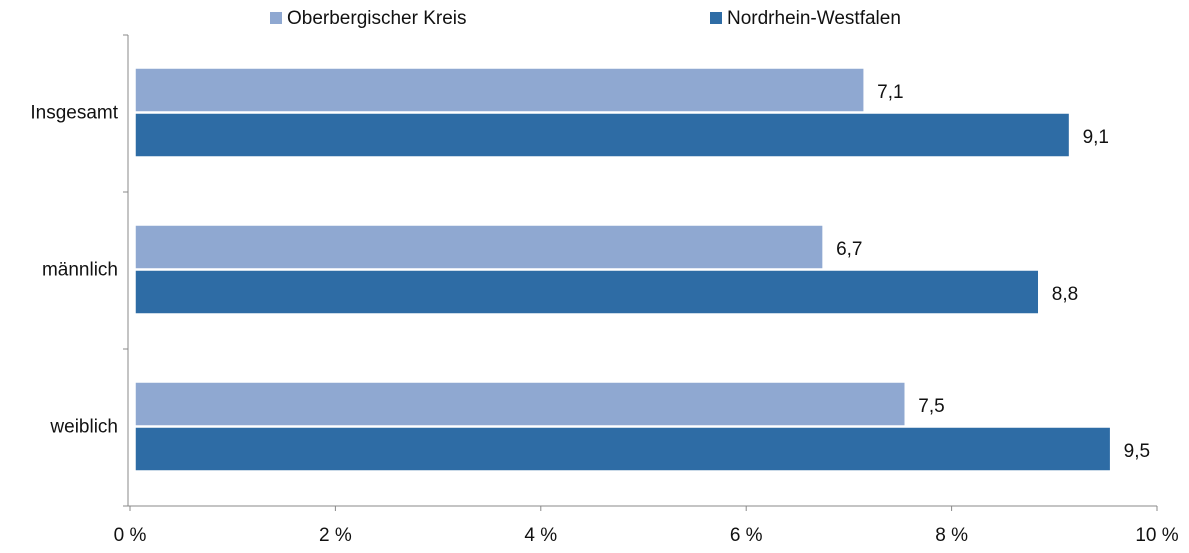 The height and width of the screenshot is (553, 1189). Describe the element at coordinates (80, 270) in the screenshot. I see `y-tick-label: männlich` at that location.